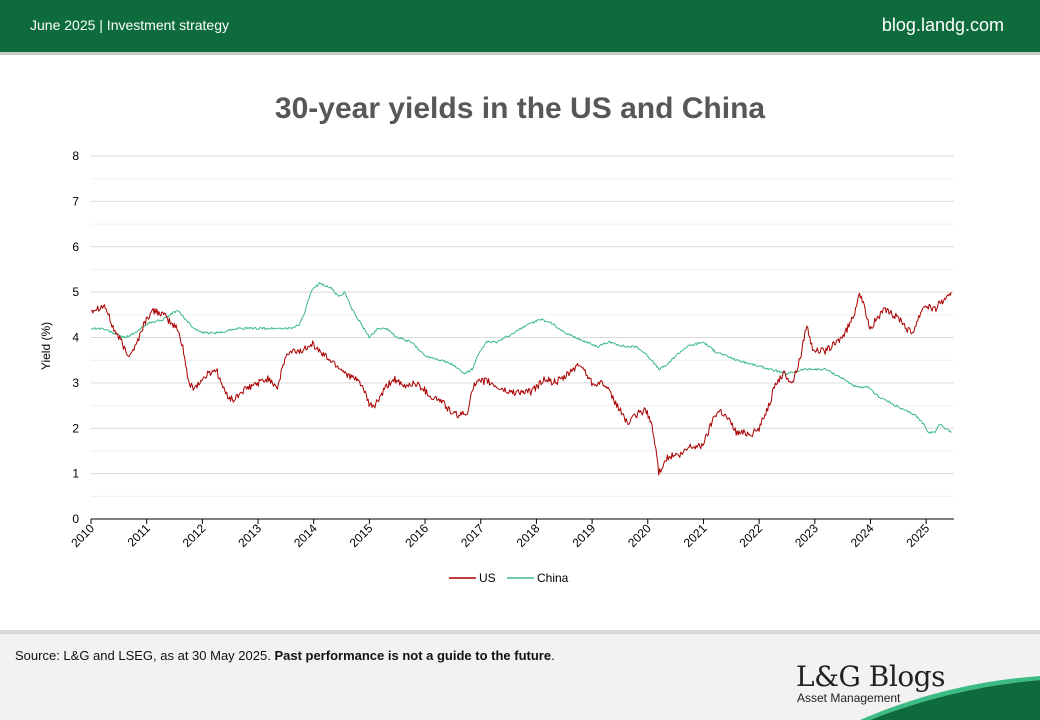 The image size is (1040, 720). What do you see at coordinates (870, 676) in the screenshot?
I see `brand-logo: L&G Blogs` at bounding box center [870, 676].